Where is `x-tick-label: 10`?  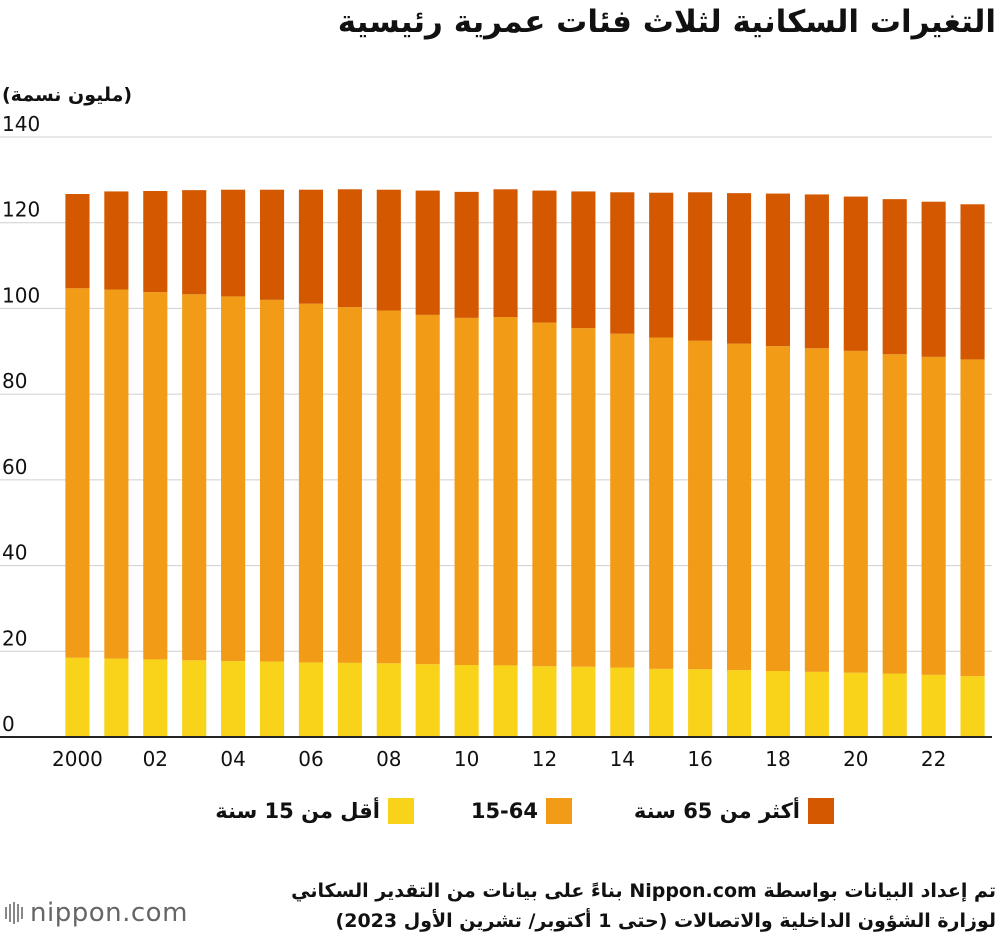 x-tick-label: 10 is located at coordinates (466, 759).